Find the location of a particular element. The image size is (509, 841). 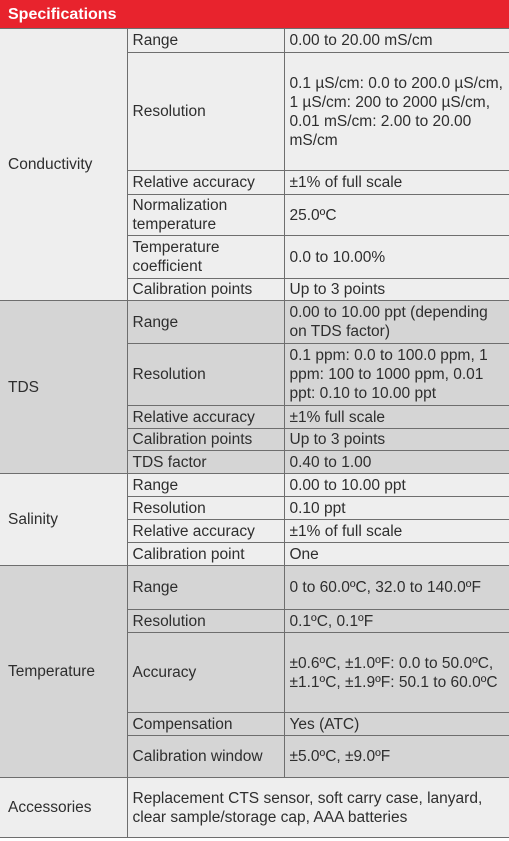

spec-value: 0.10 ppt is located at coordinates (396, 508).